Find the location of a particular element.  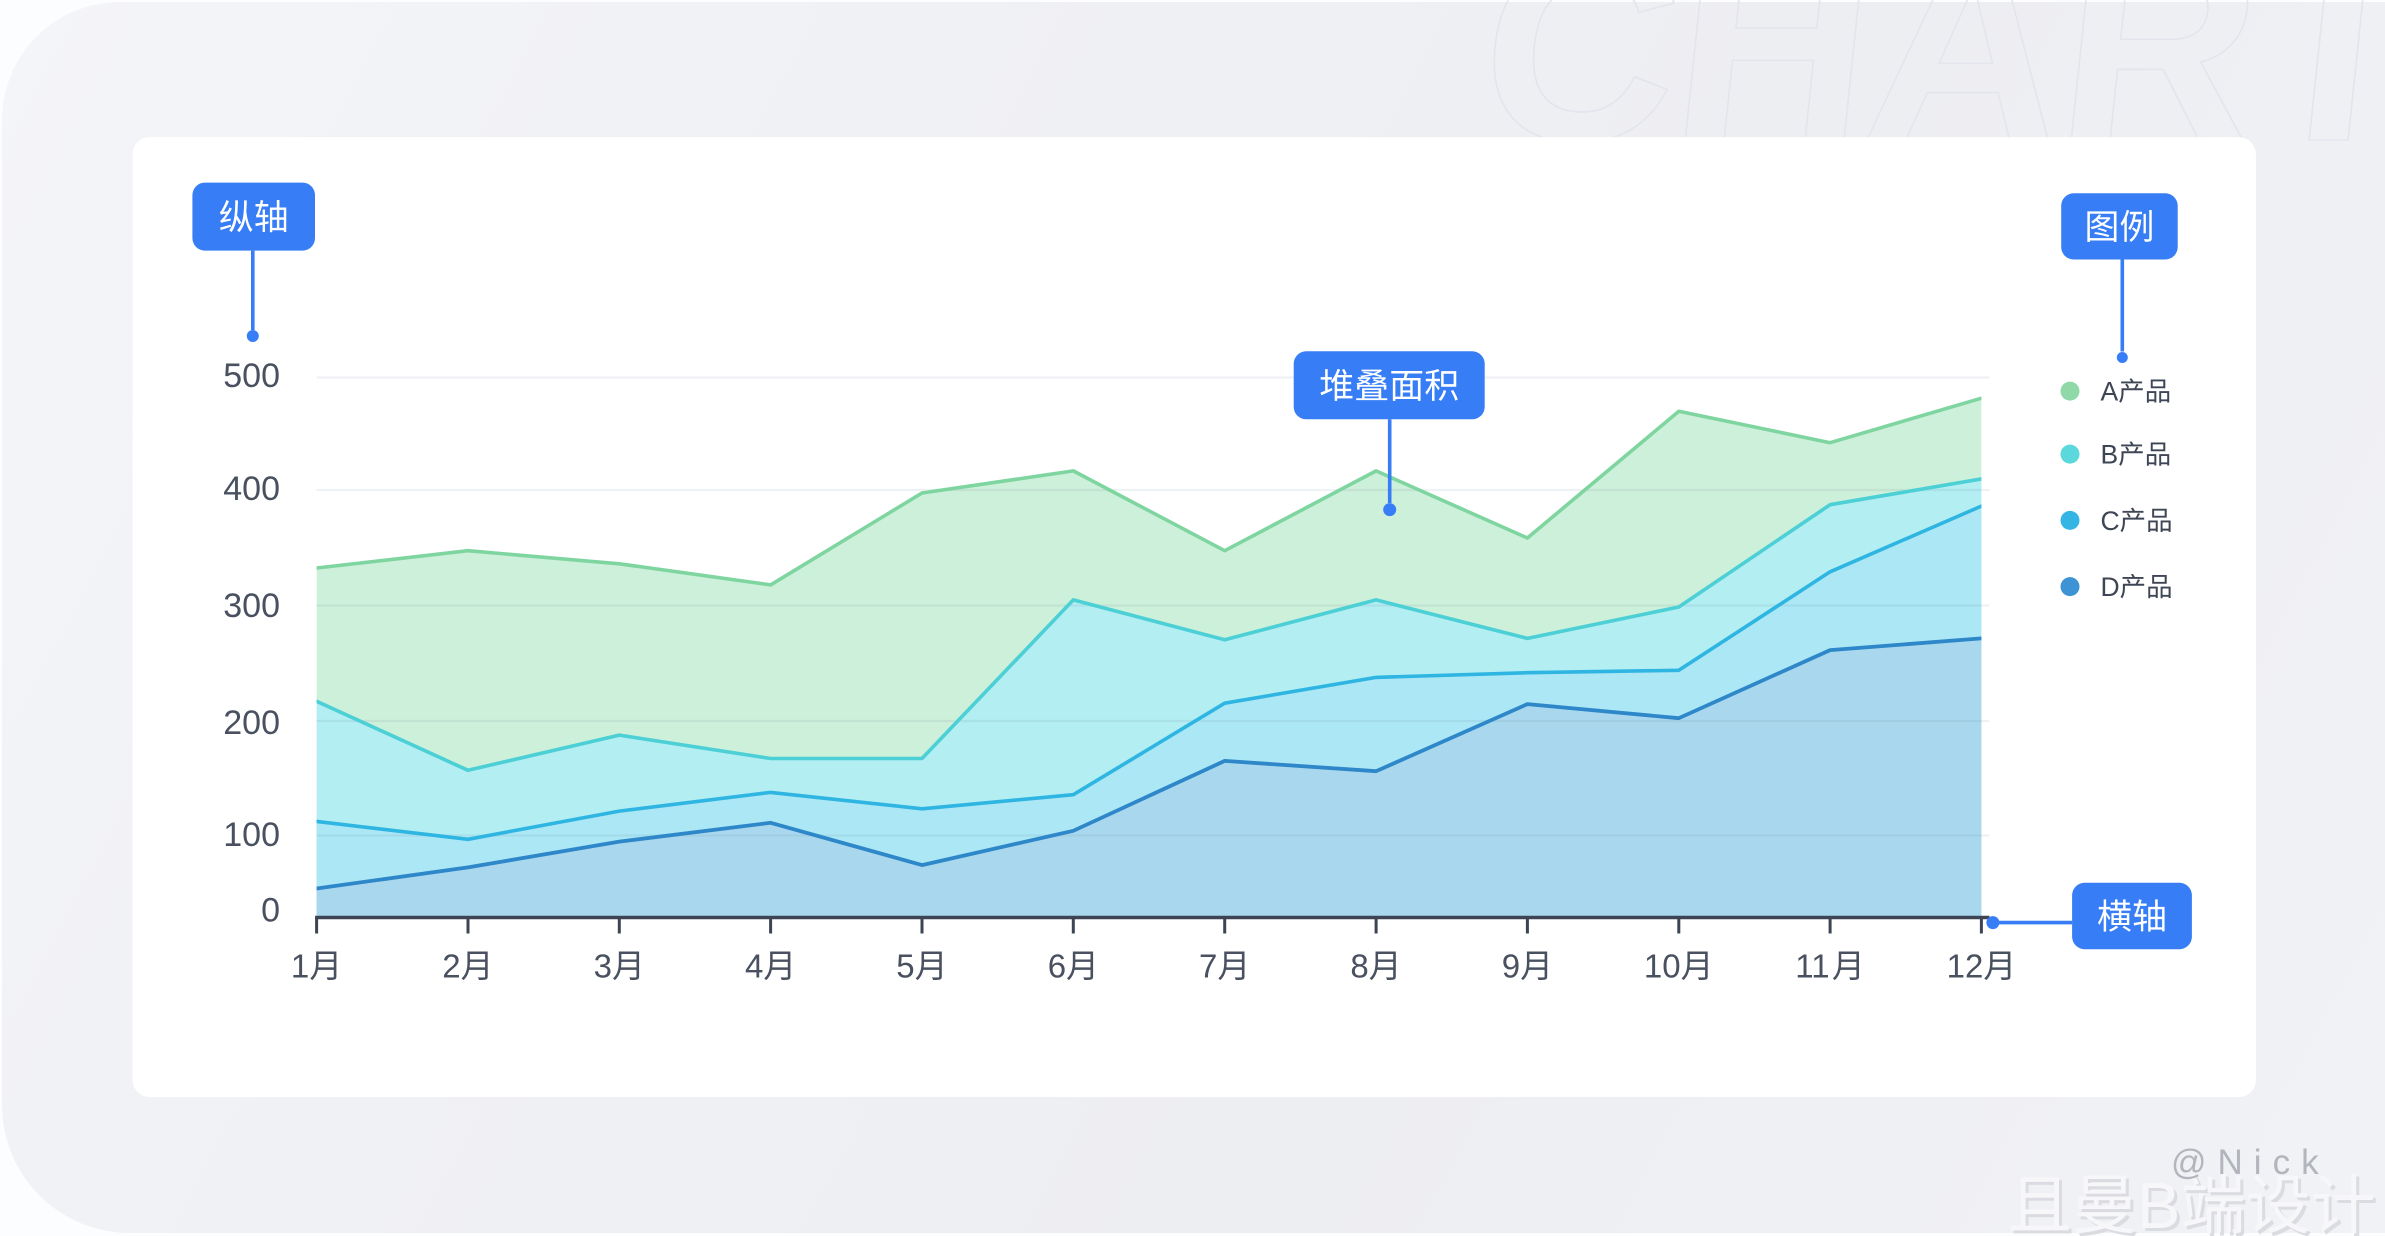

svg-text: 6 is located at coordinates (1057, 966).